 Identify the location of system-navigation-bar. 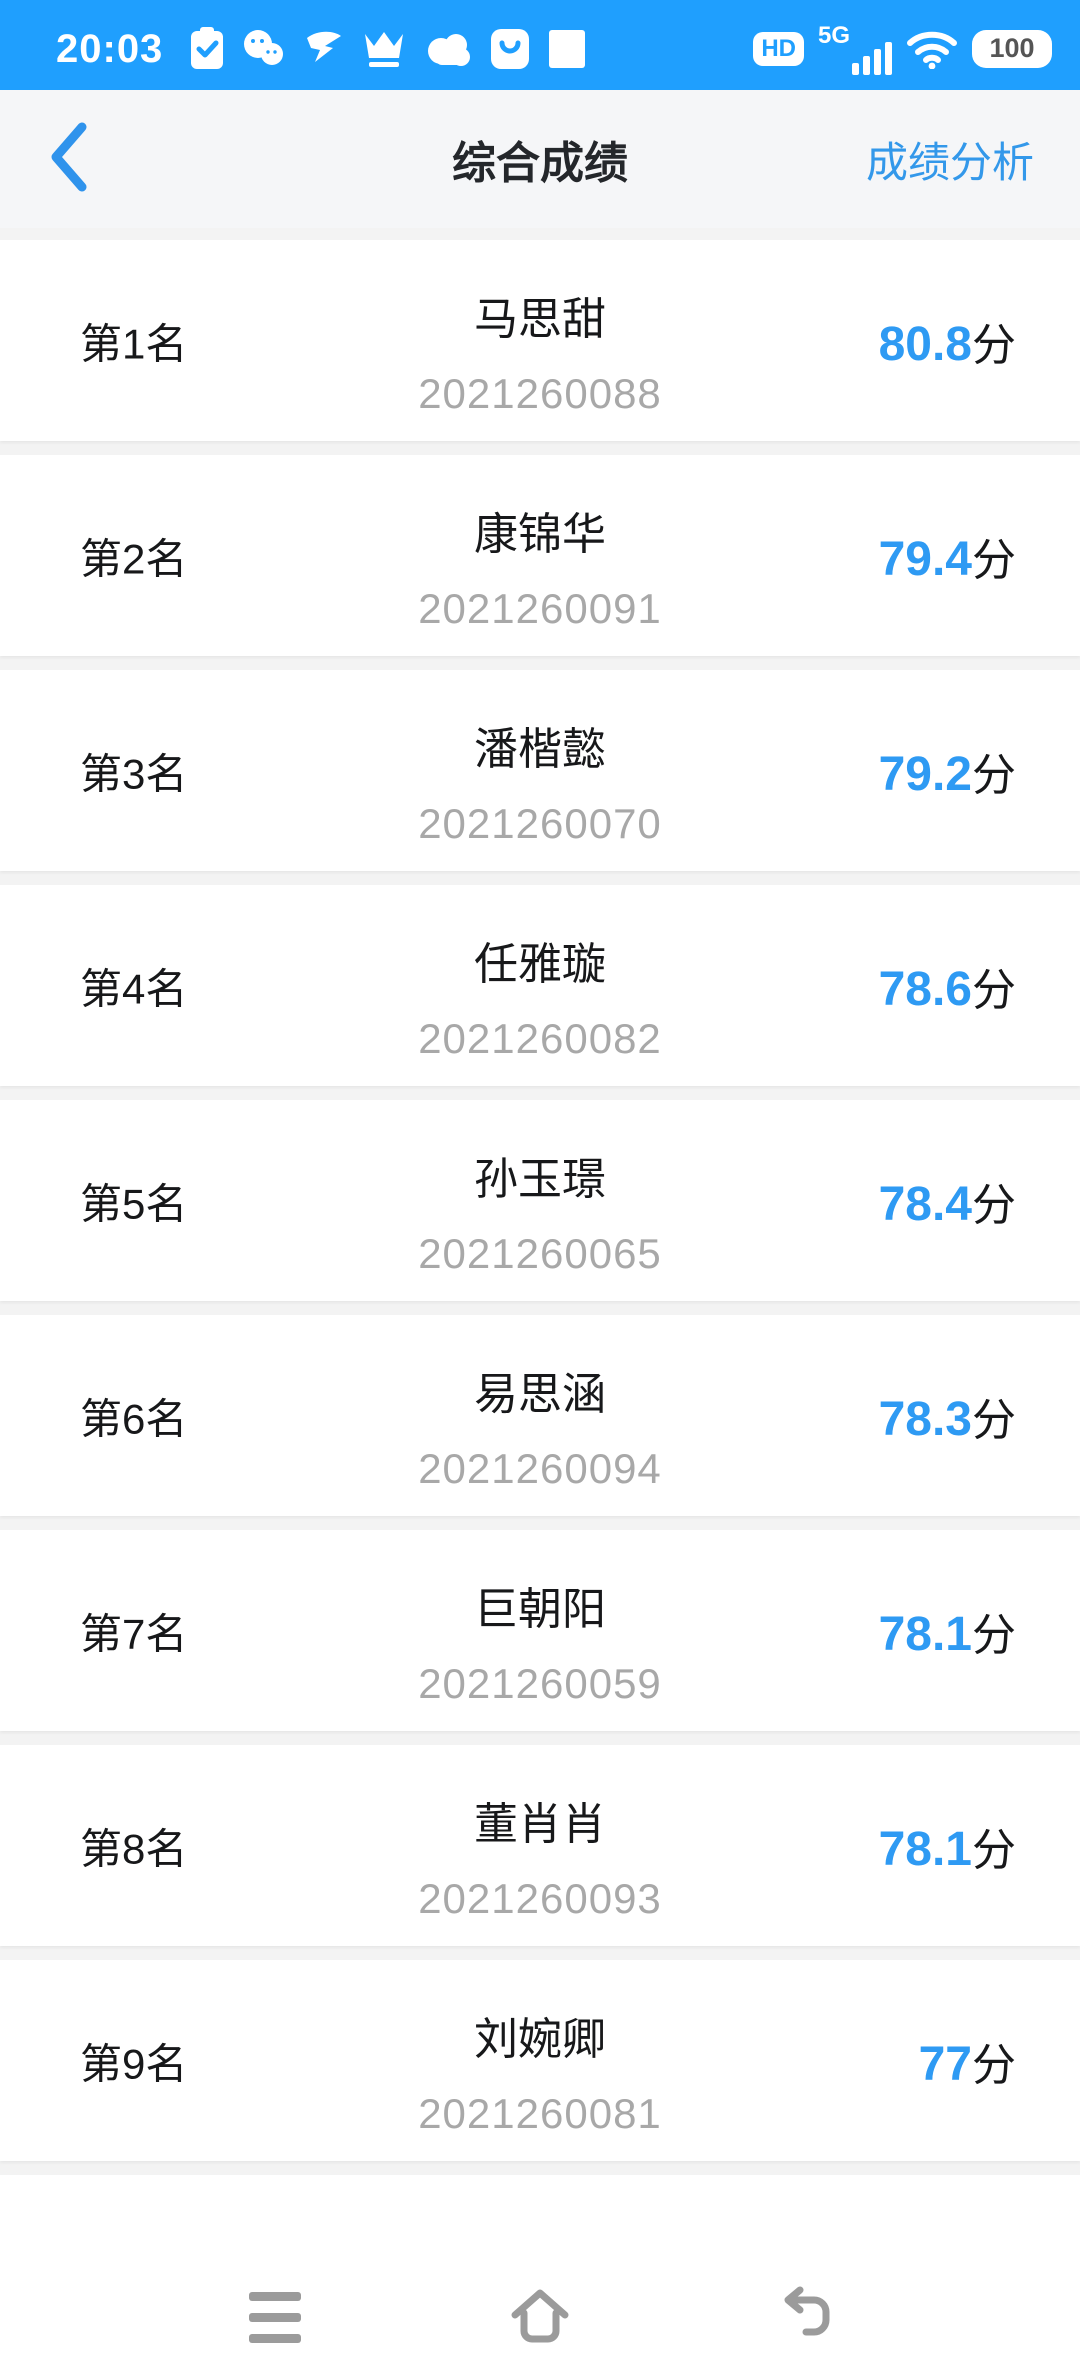
(540, 2317).